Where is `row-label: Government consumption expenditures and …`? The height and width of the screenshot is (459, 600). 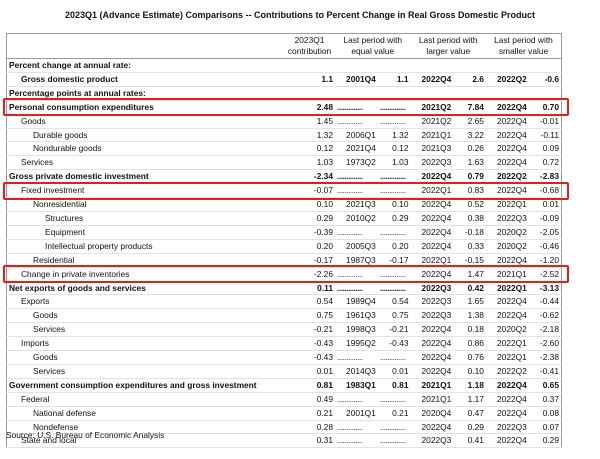
row-label: Government consumption expenditures and … is located at coordinates (145, 385).